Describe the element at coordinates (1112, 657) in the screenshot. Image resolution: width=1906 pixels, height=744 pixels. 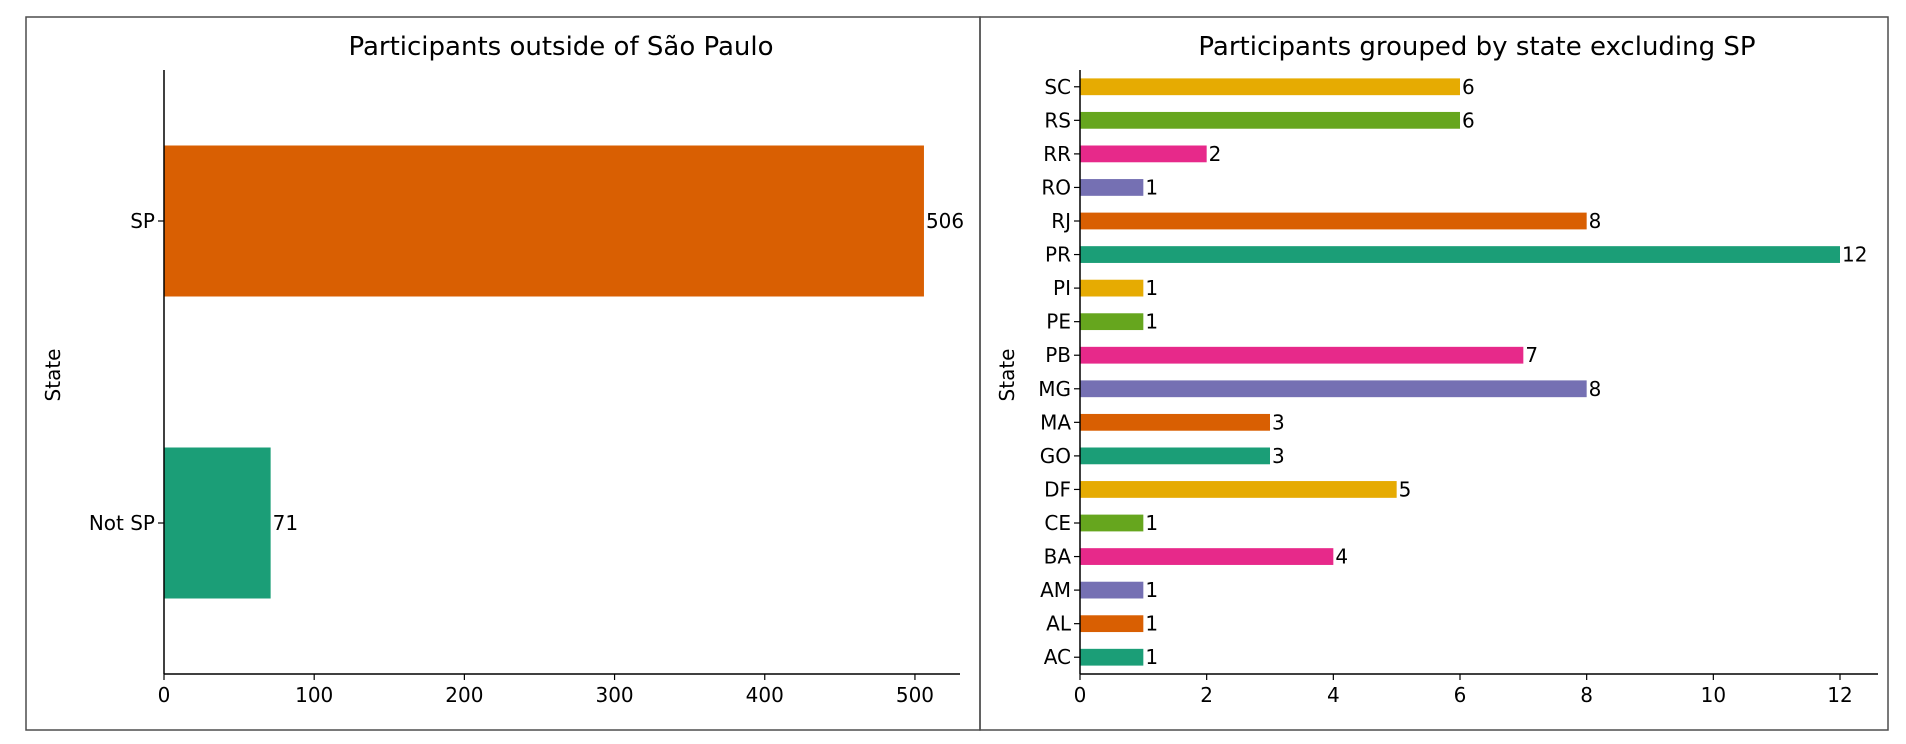
I see `right-bar-ac` at that location.